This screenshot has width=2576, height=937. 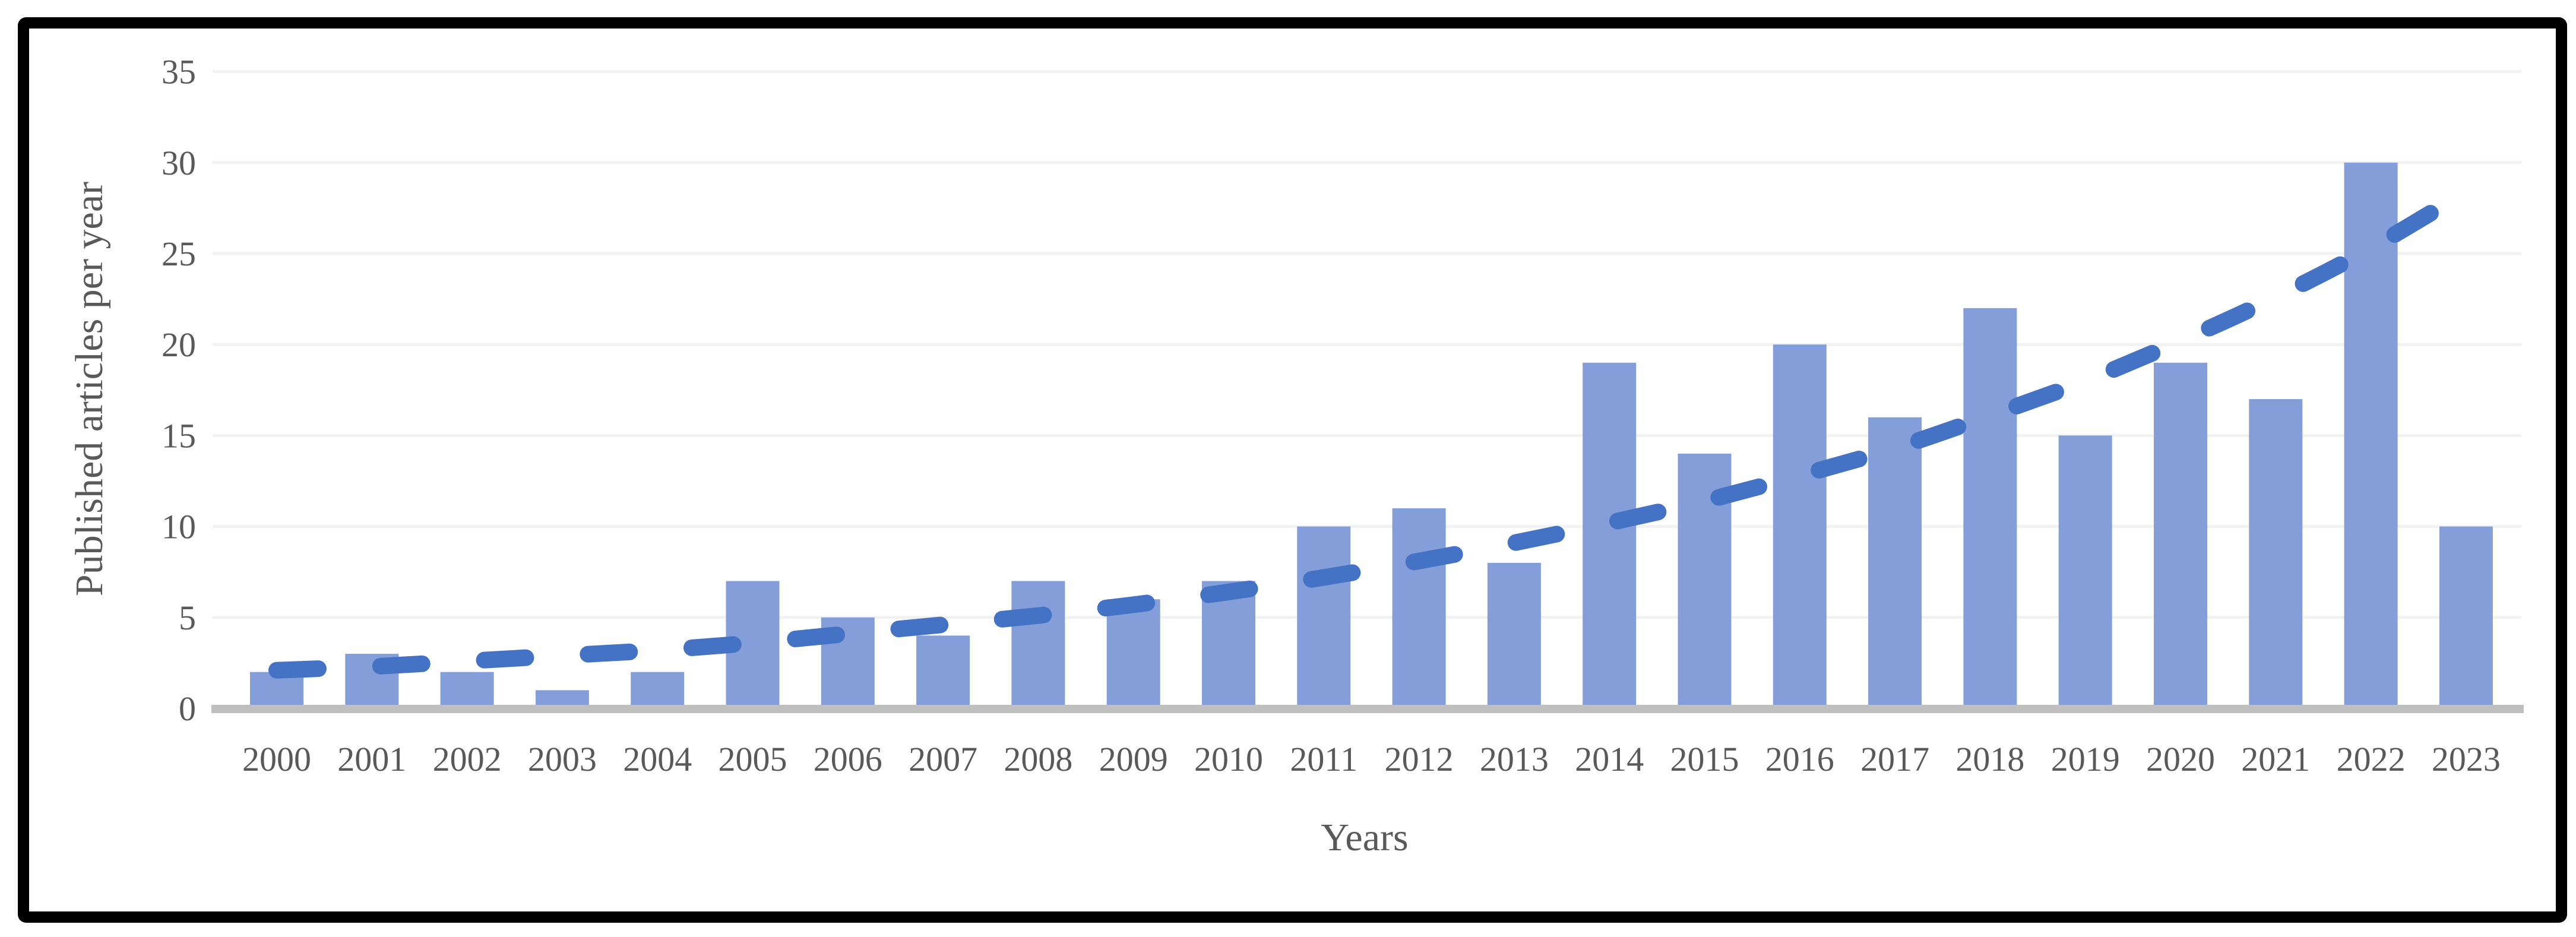 I want to click on bar-2023, so click(x=2466, y=617).